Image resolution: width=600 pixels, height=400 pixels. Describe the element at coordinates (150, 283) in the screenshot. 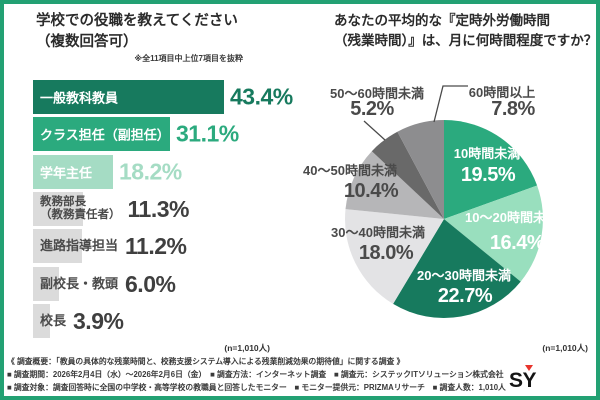

I see `bar-value-label: 6.0%` at that location.